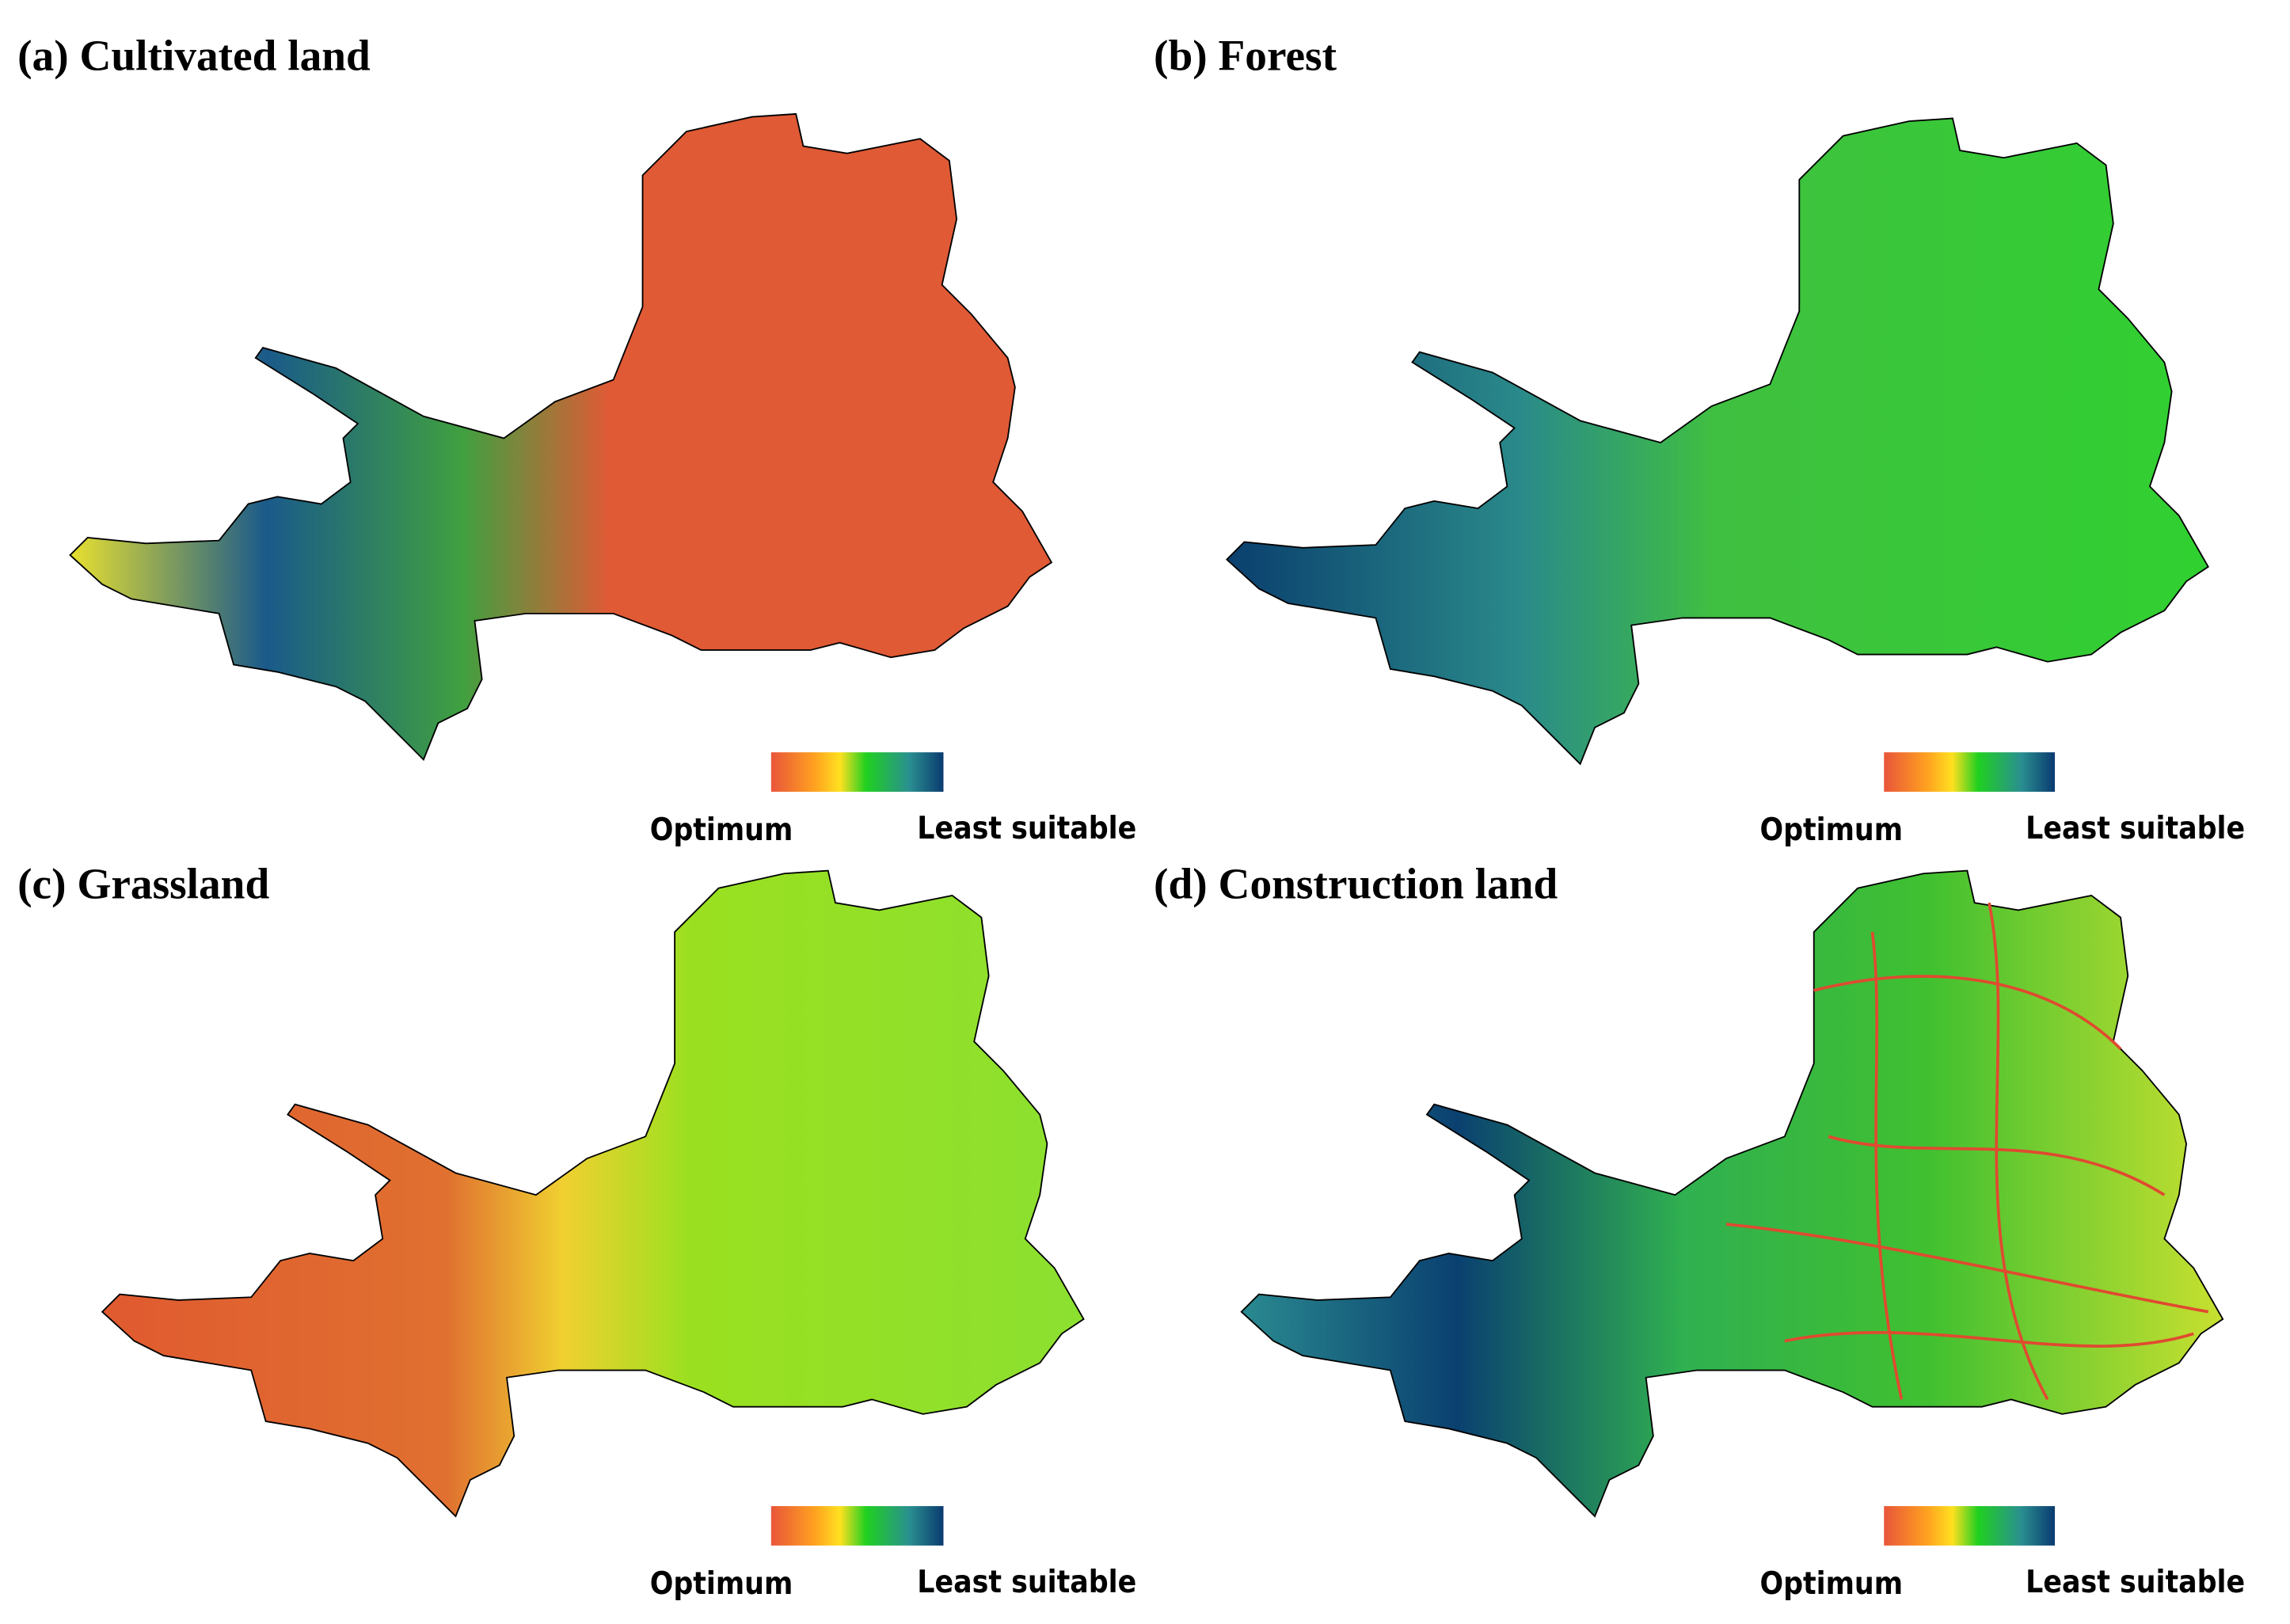 This screenshot has height=1624, width=2290. Describe the element at coordinates (1356, 884) in the screenshot. I see `panel-title: (d) Construction land` at that location.